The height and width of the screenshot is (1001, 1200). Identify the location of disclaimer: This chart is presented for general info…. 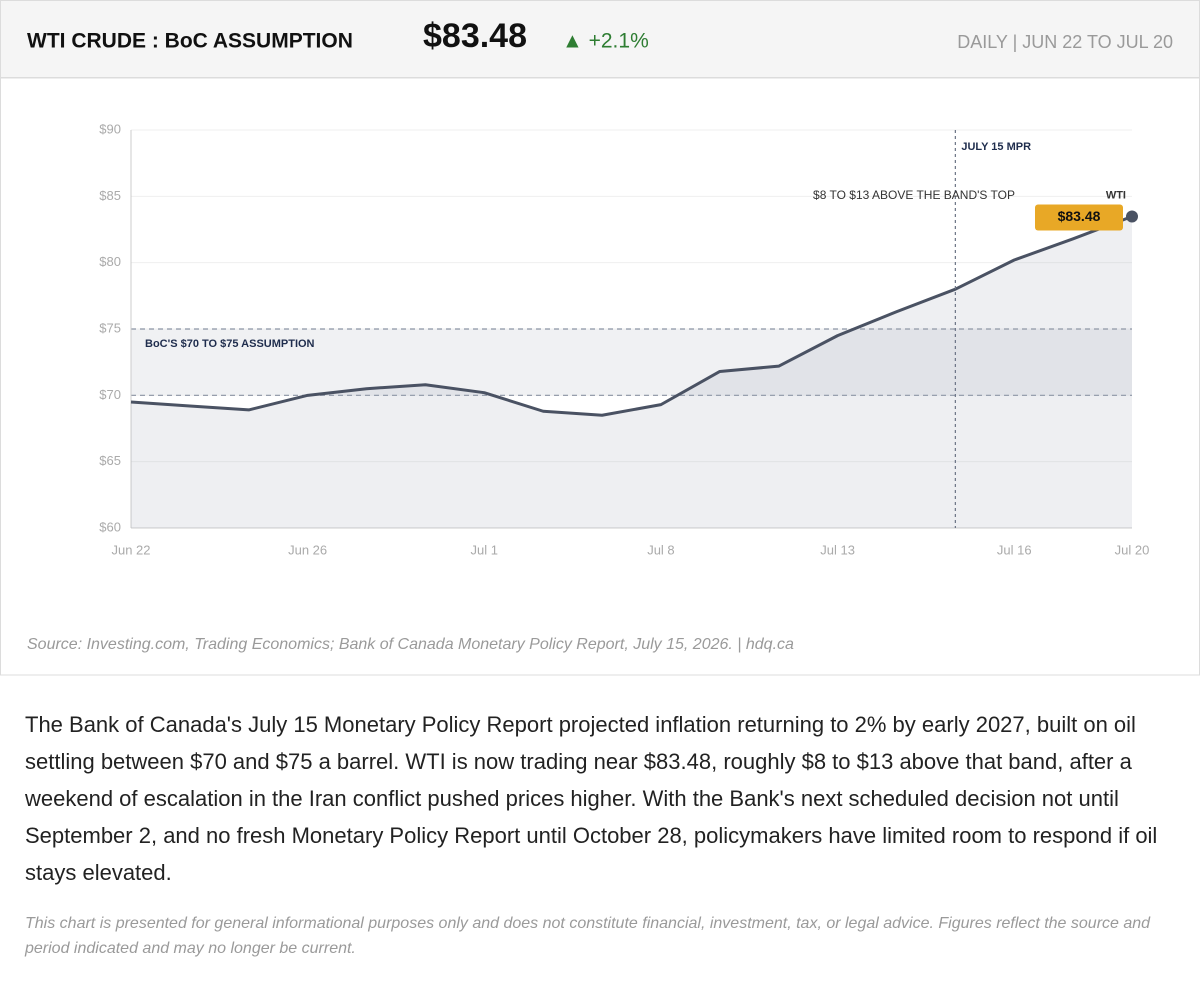
(588, 936).